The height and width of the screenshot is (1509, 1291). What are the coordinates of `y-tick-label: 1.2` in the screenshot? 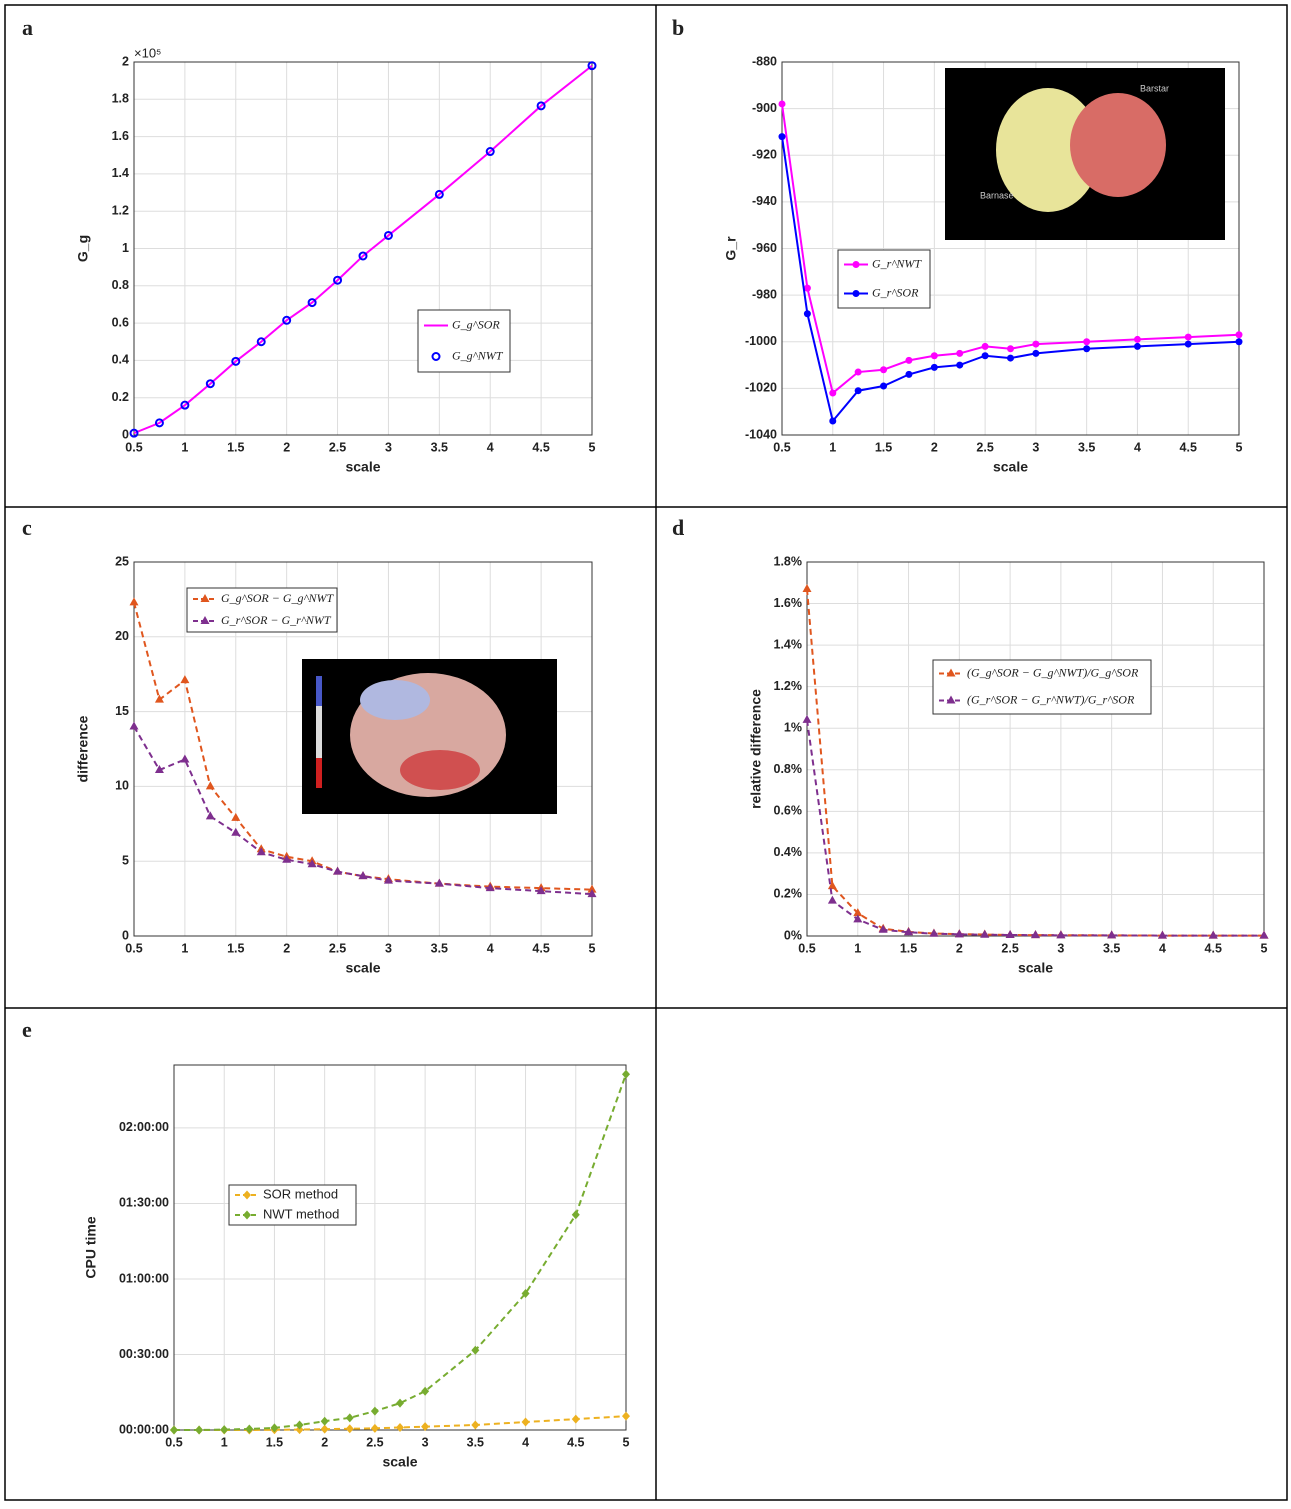 It's located at (120, 210).